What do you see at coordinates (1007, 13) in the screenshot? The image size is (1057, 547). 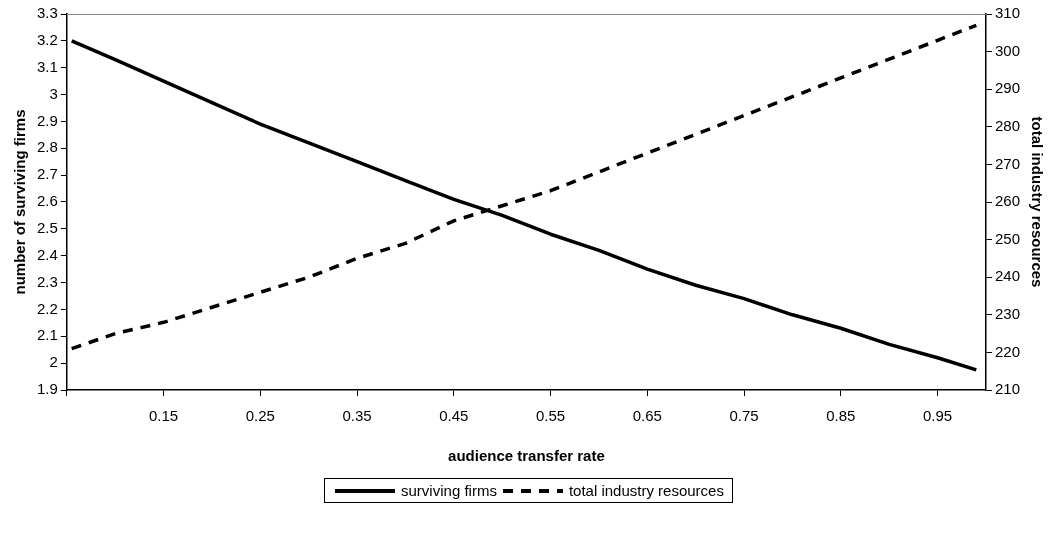 I see `y2-tick-label: 310` at bounding box center [1007, 13].